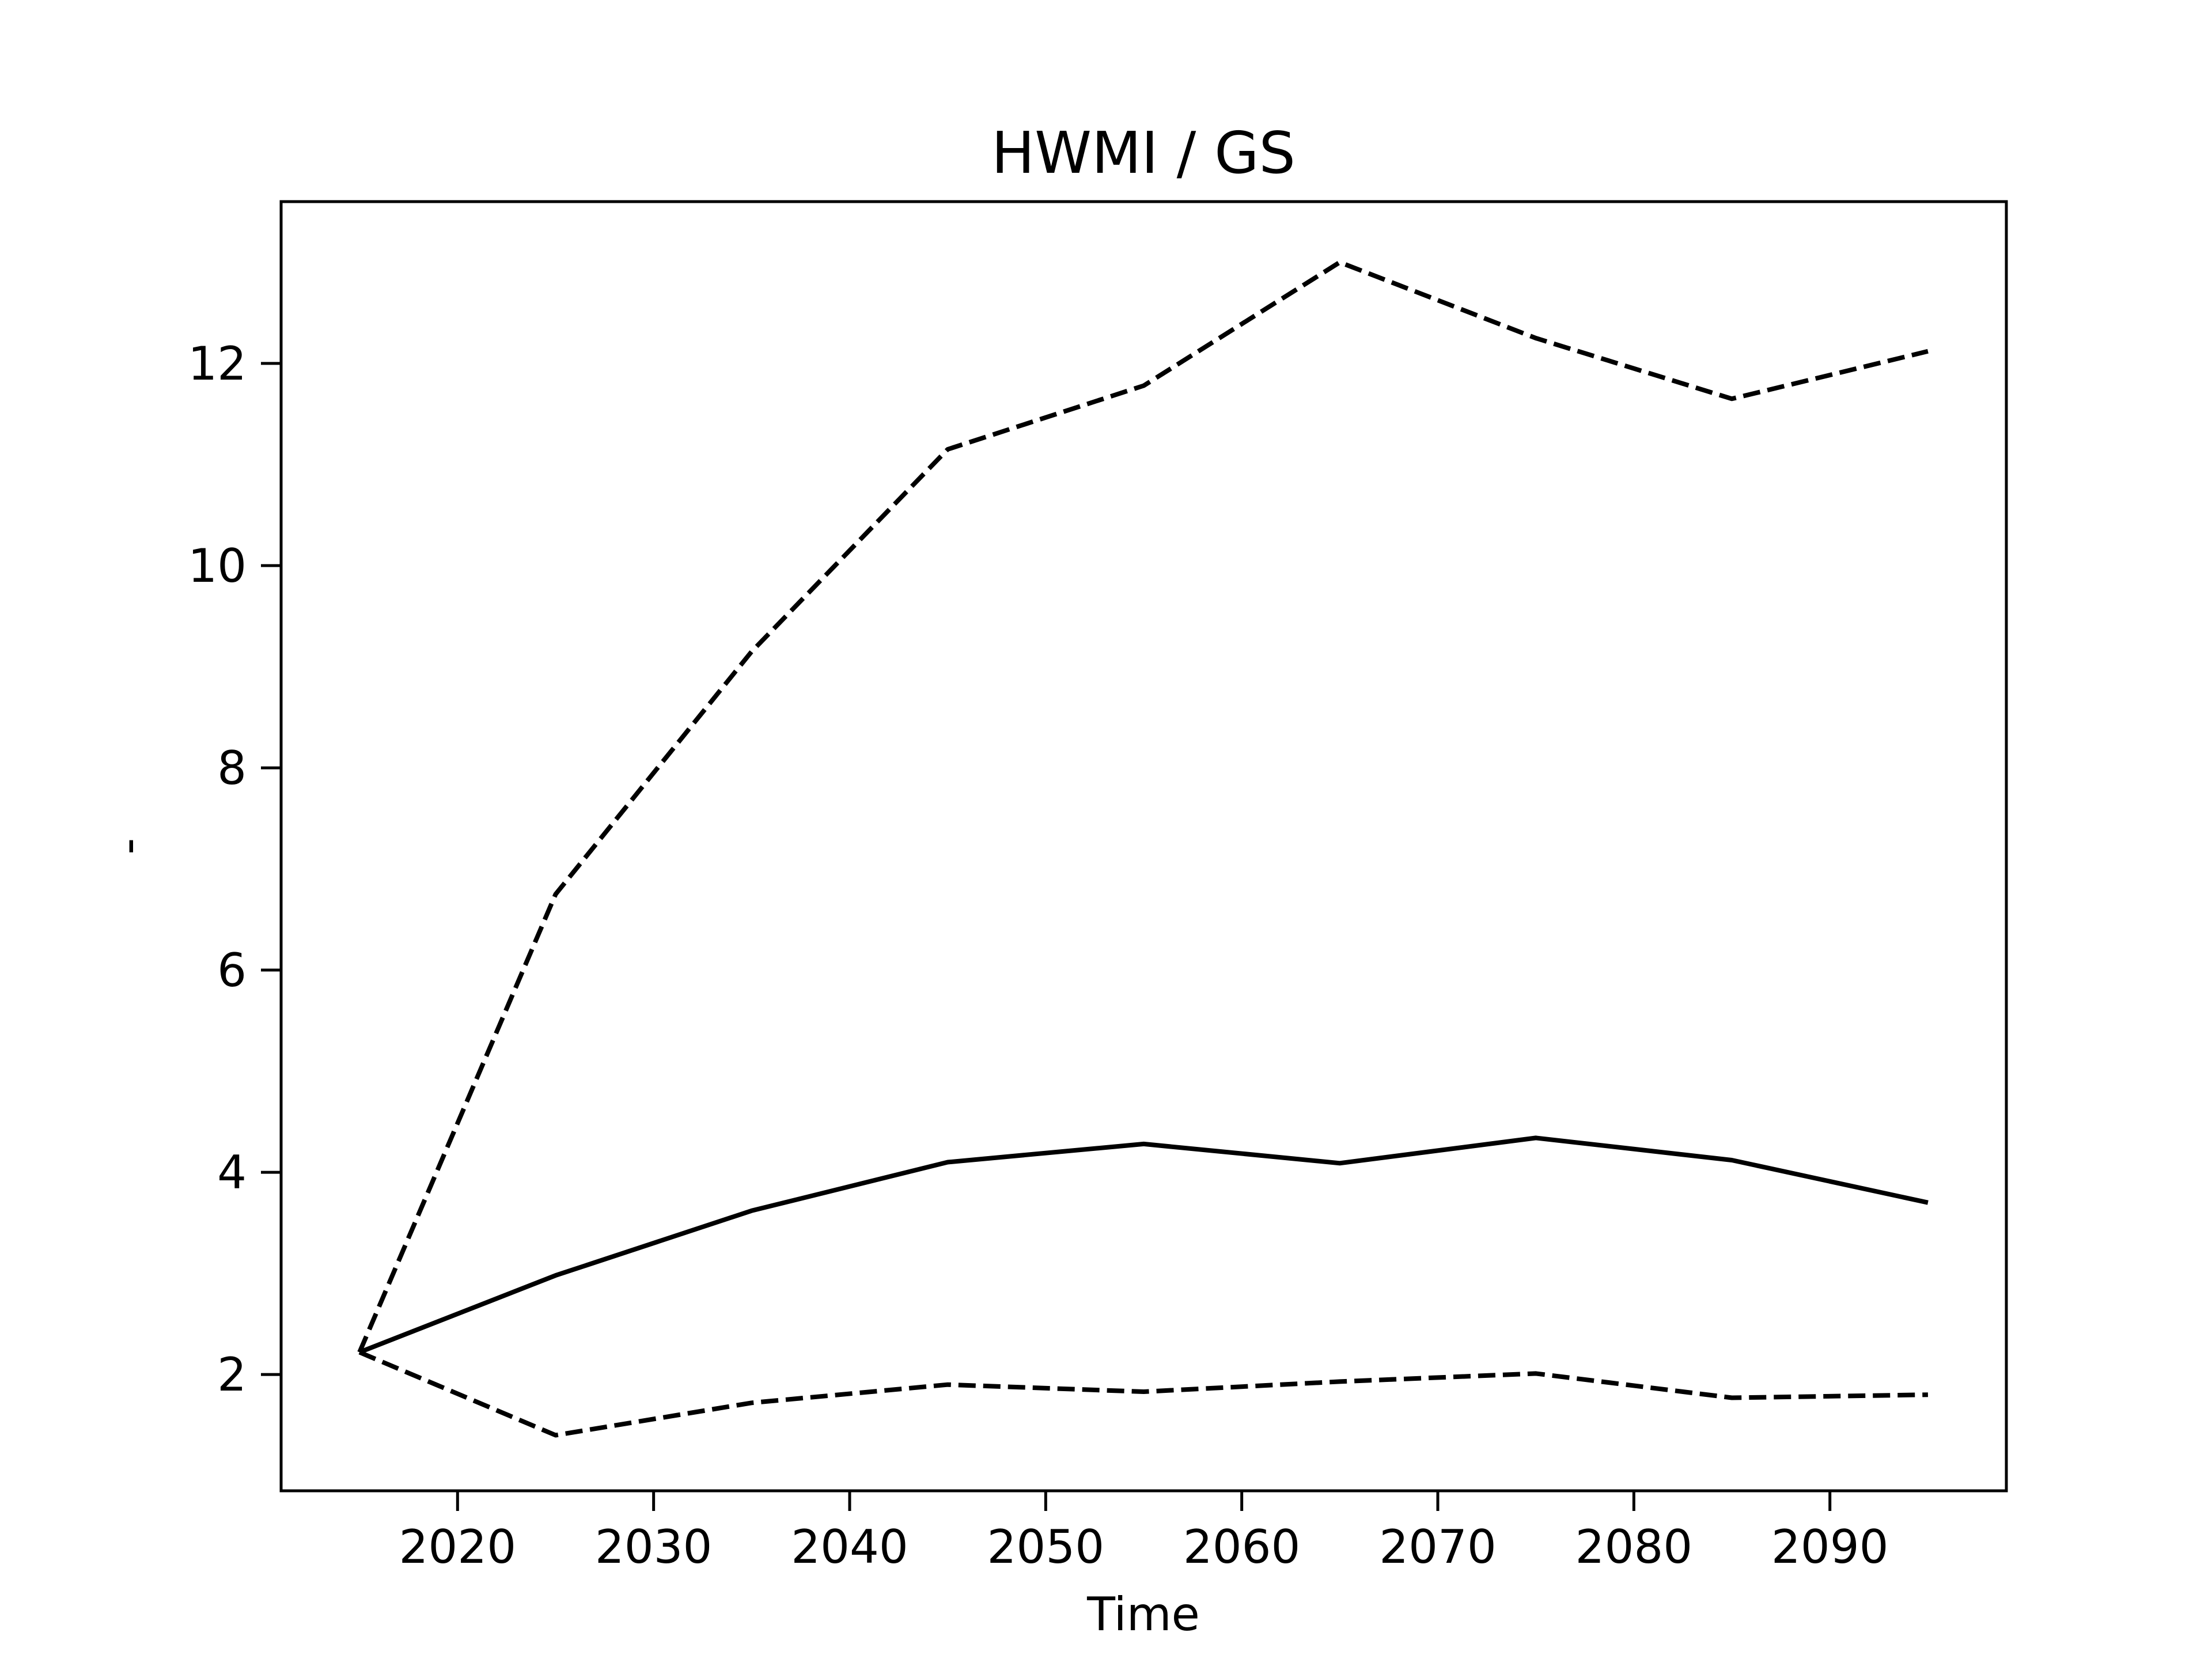  I want to click on x-tick-label: 2020, so click(458, 1547).